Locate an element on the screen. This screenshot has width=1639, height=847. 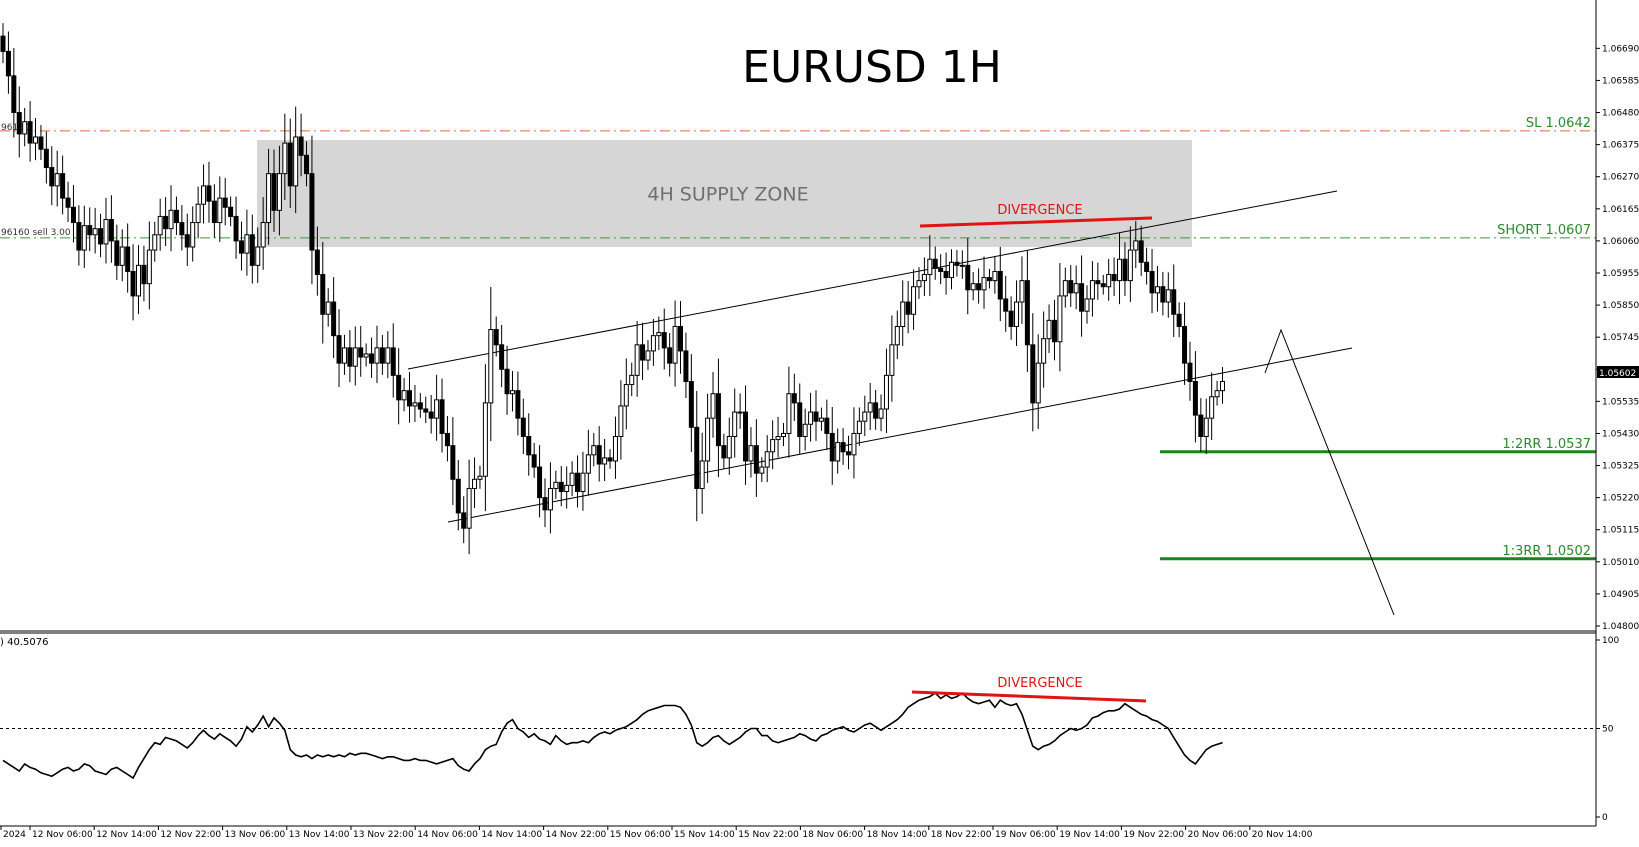
time-tick-label: 13 Nov 06:00 is located at coordinates (255, 835).